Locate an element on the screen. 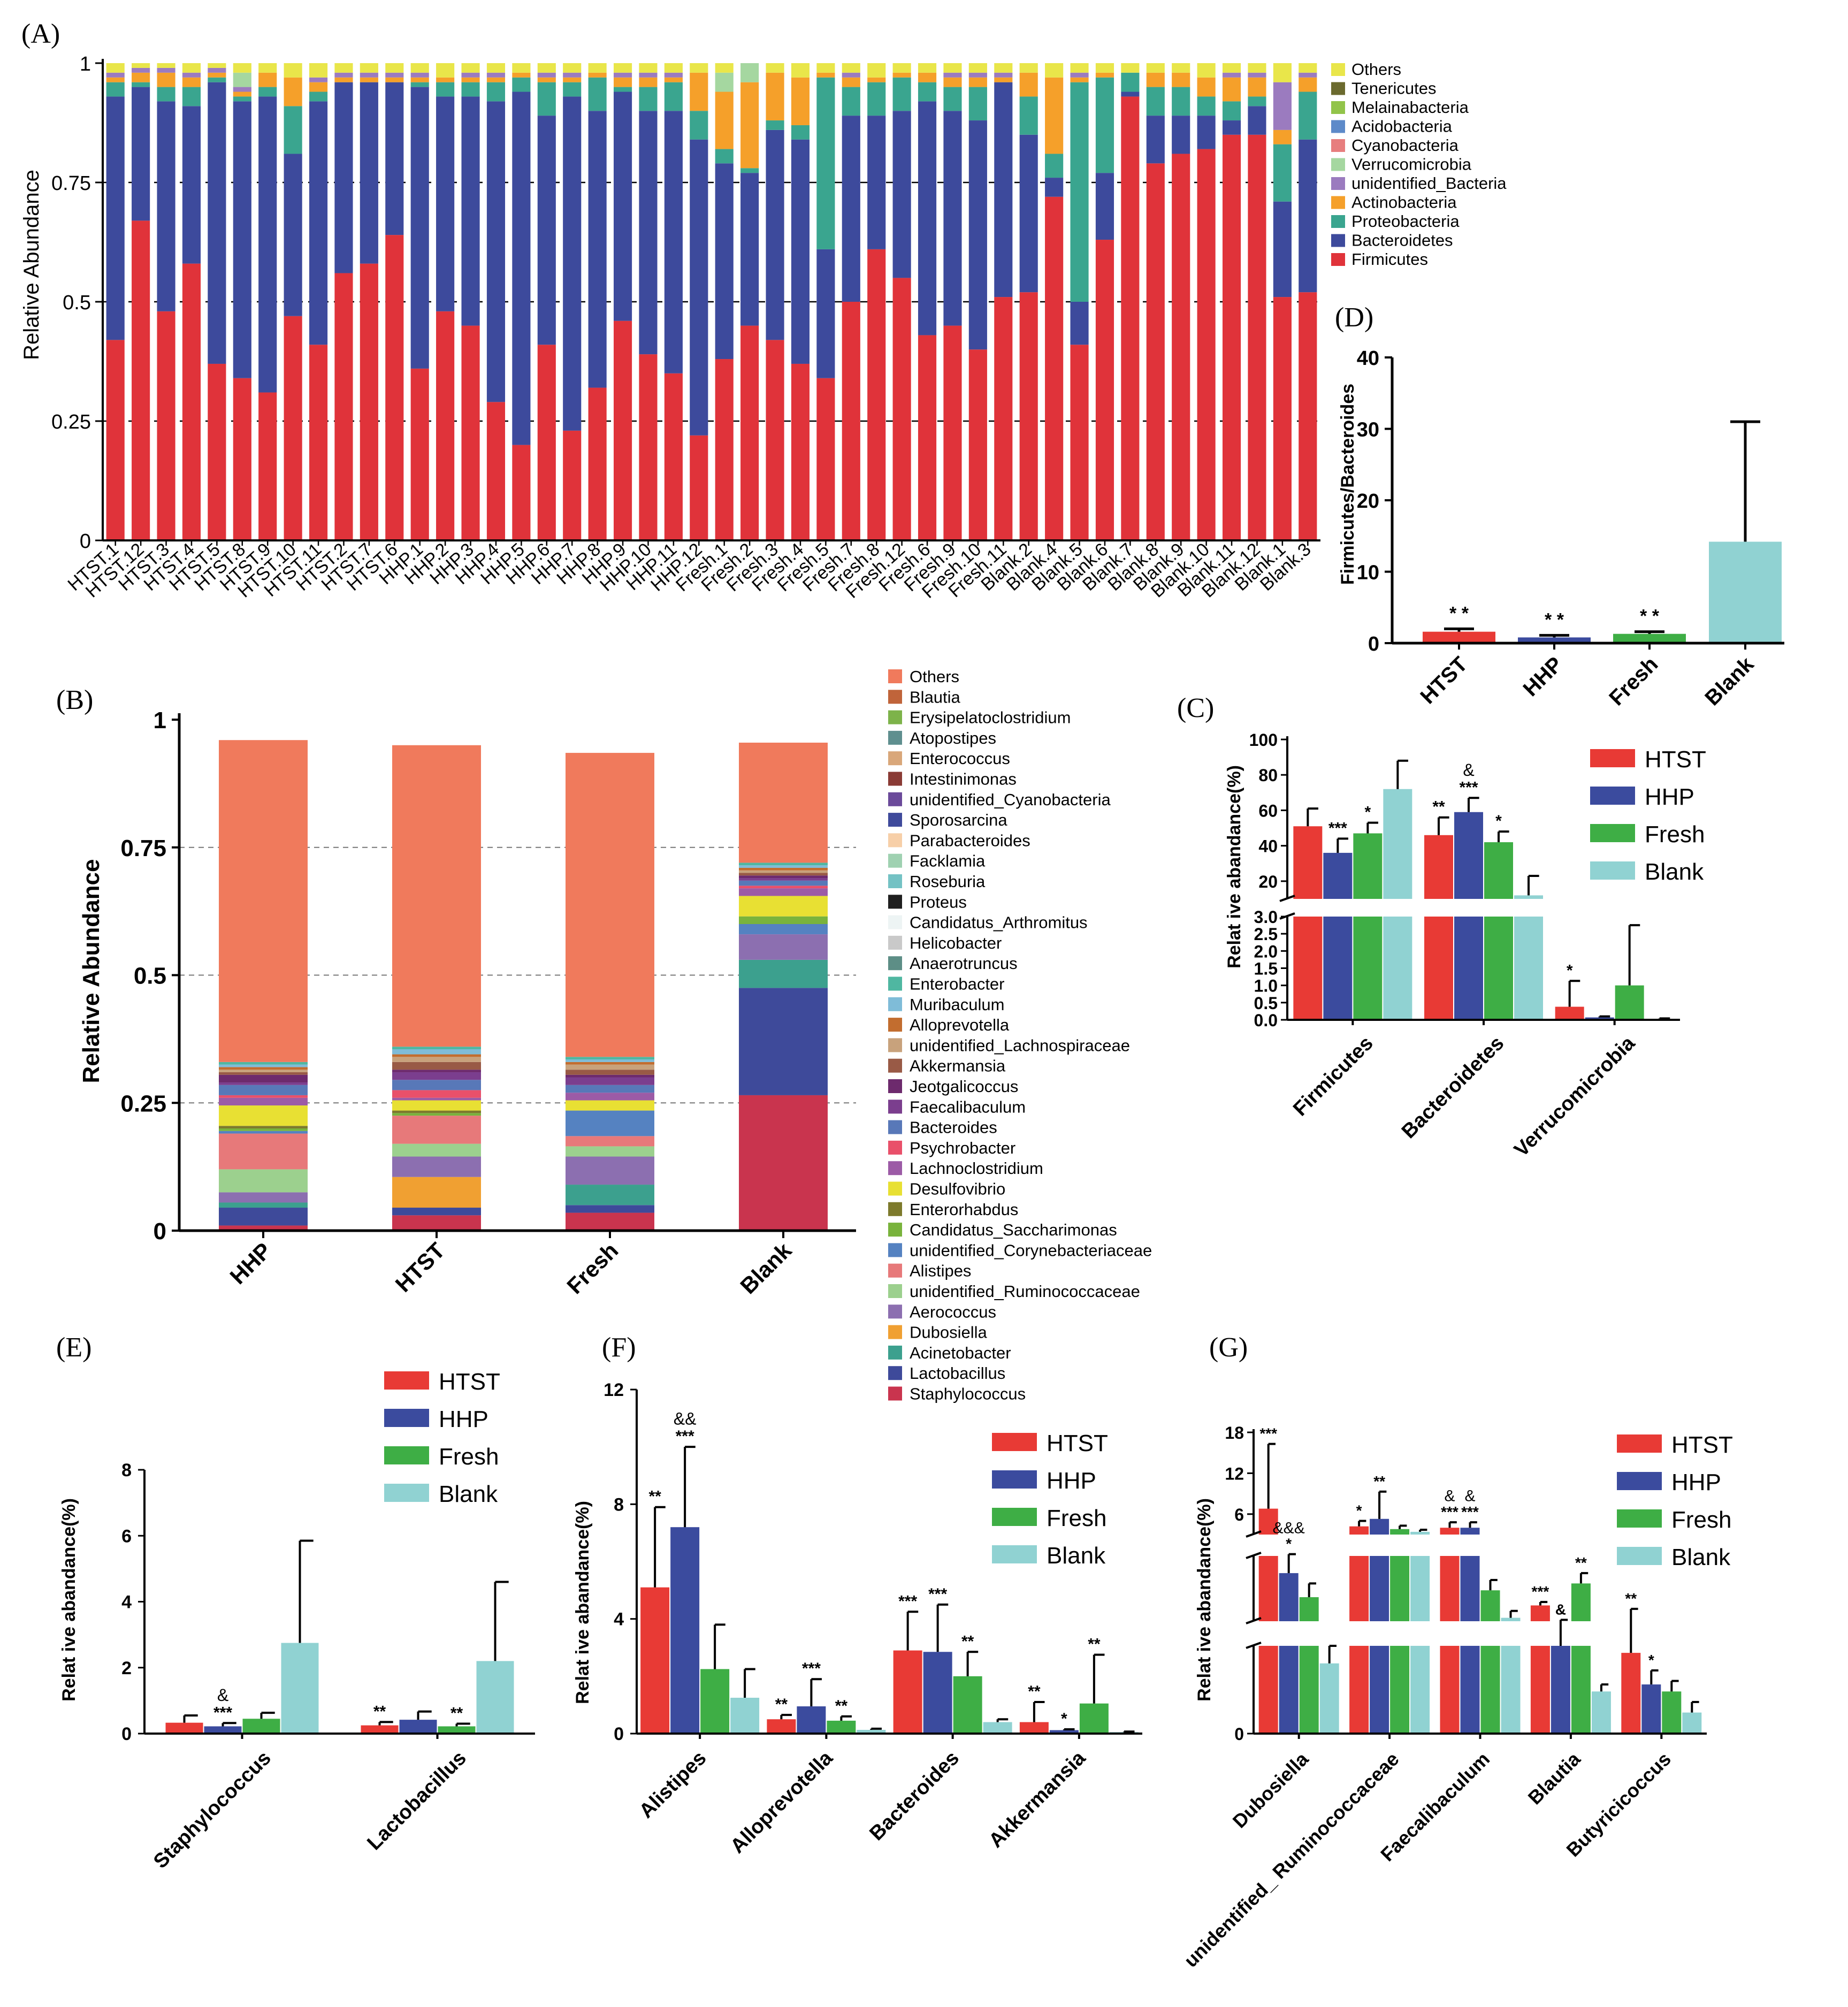 The width and height of the screenshot is (1848, 2007). panel-g-legend-swatch is located at coordinates (1639, 1444).